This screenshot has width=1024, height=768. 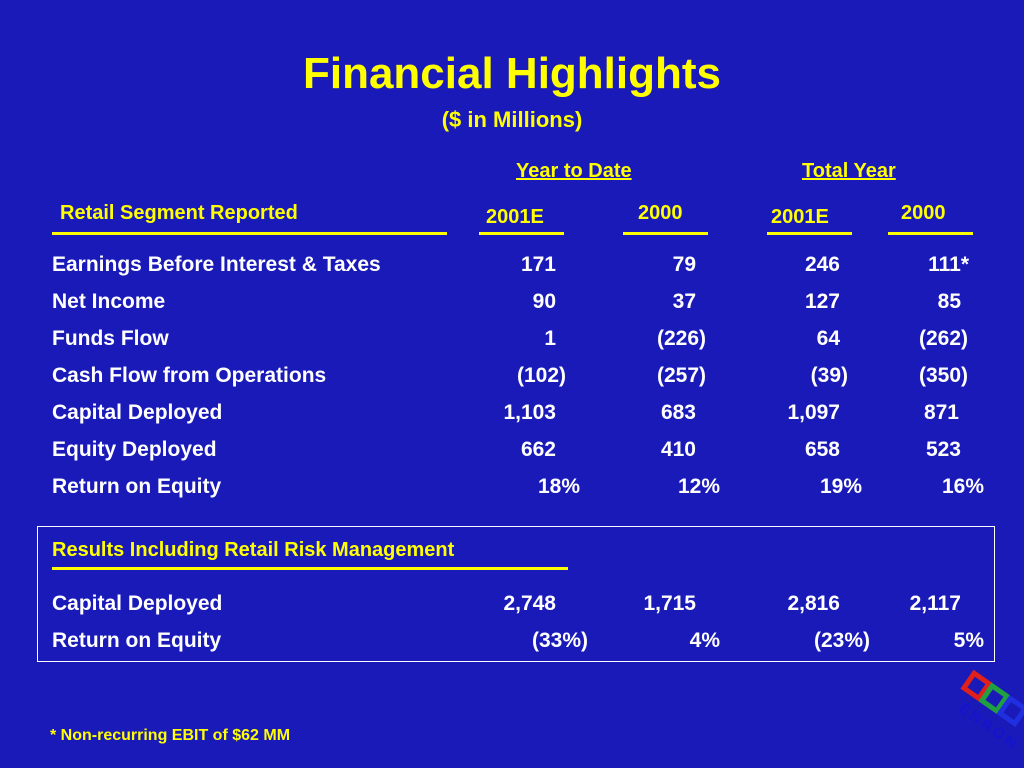 I want to click on table-cell: 658, so click(x=822, y=449).